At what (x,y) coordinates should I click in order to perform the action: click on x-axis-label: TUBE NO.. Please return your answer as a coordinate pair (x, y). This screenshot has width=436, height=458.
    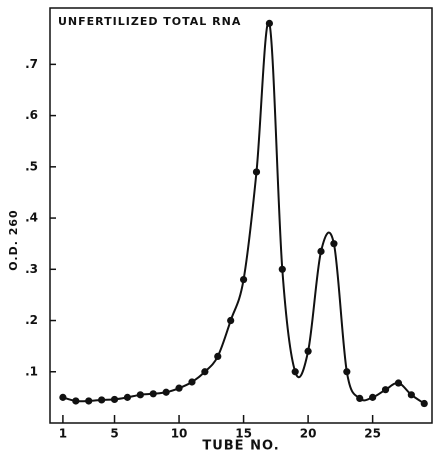
    Looking at the image, I should click on (240, 446).